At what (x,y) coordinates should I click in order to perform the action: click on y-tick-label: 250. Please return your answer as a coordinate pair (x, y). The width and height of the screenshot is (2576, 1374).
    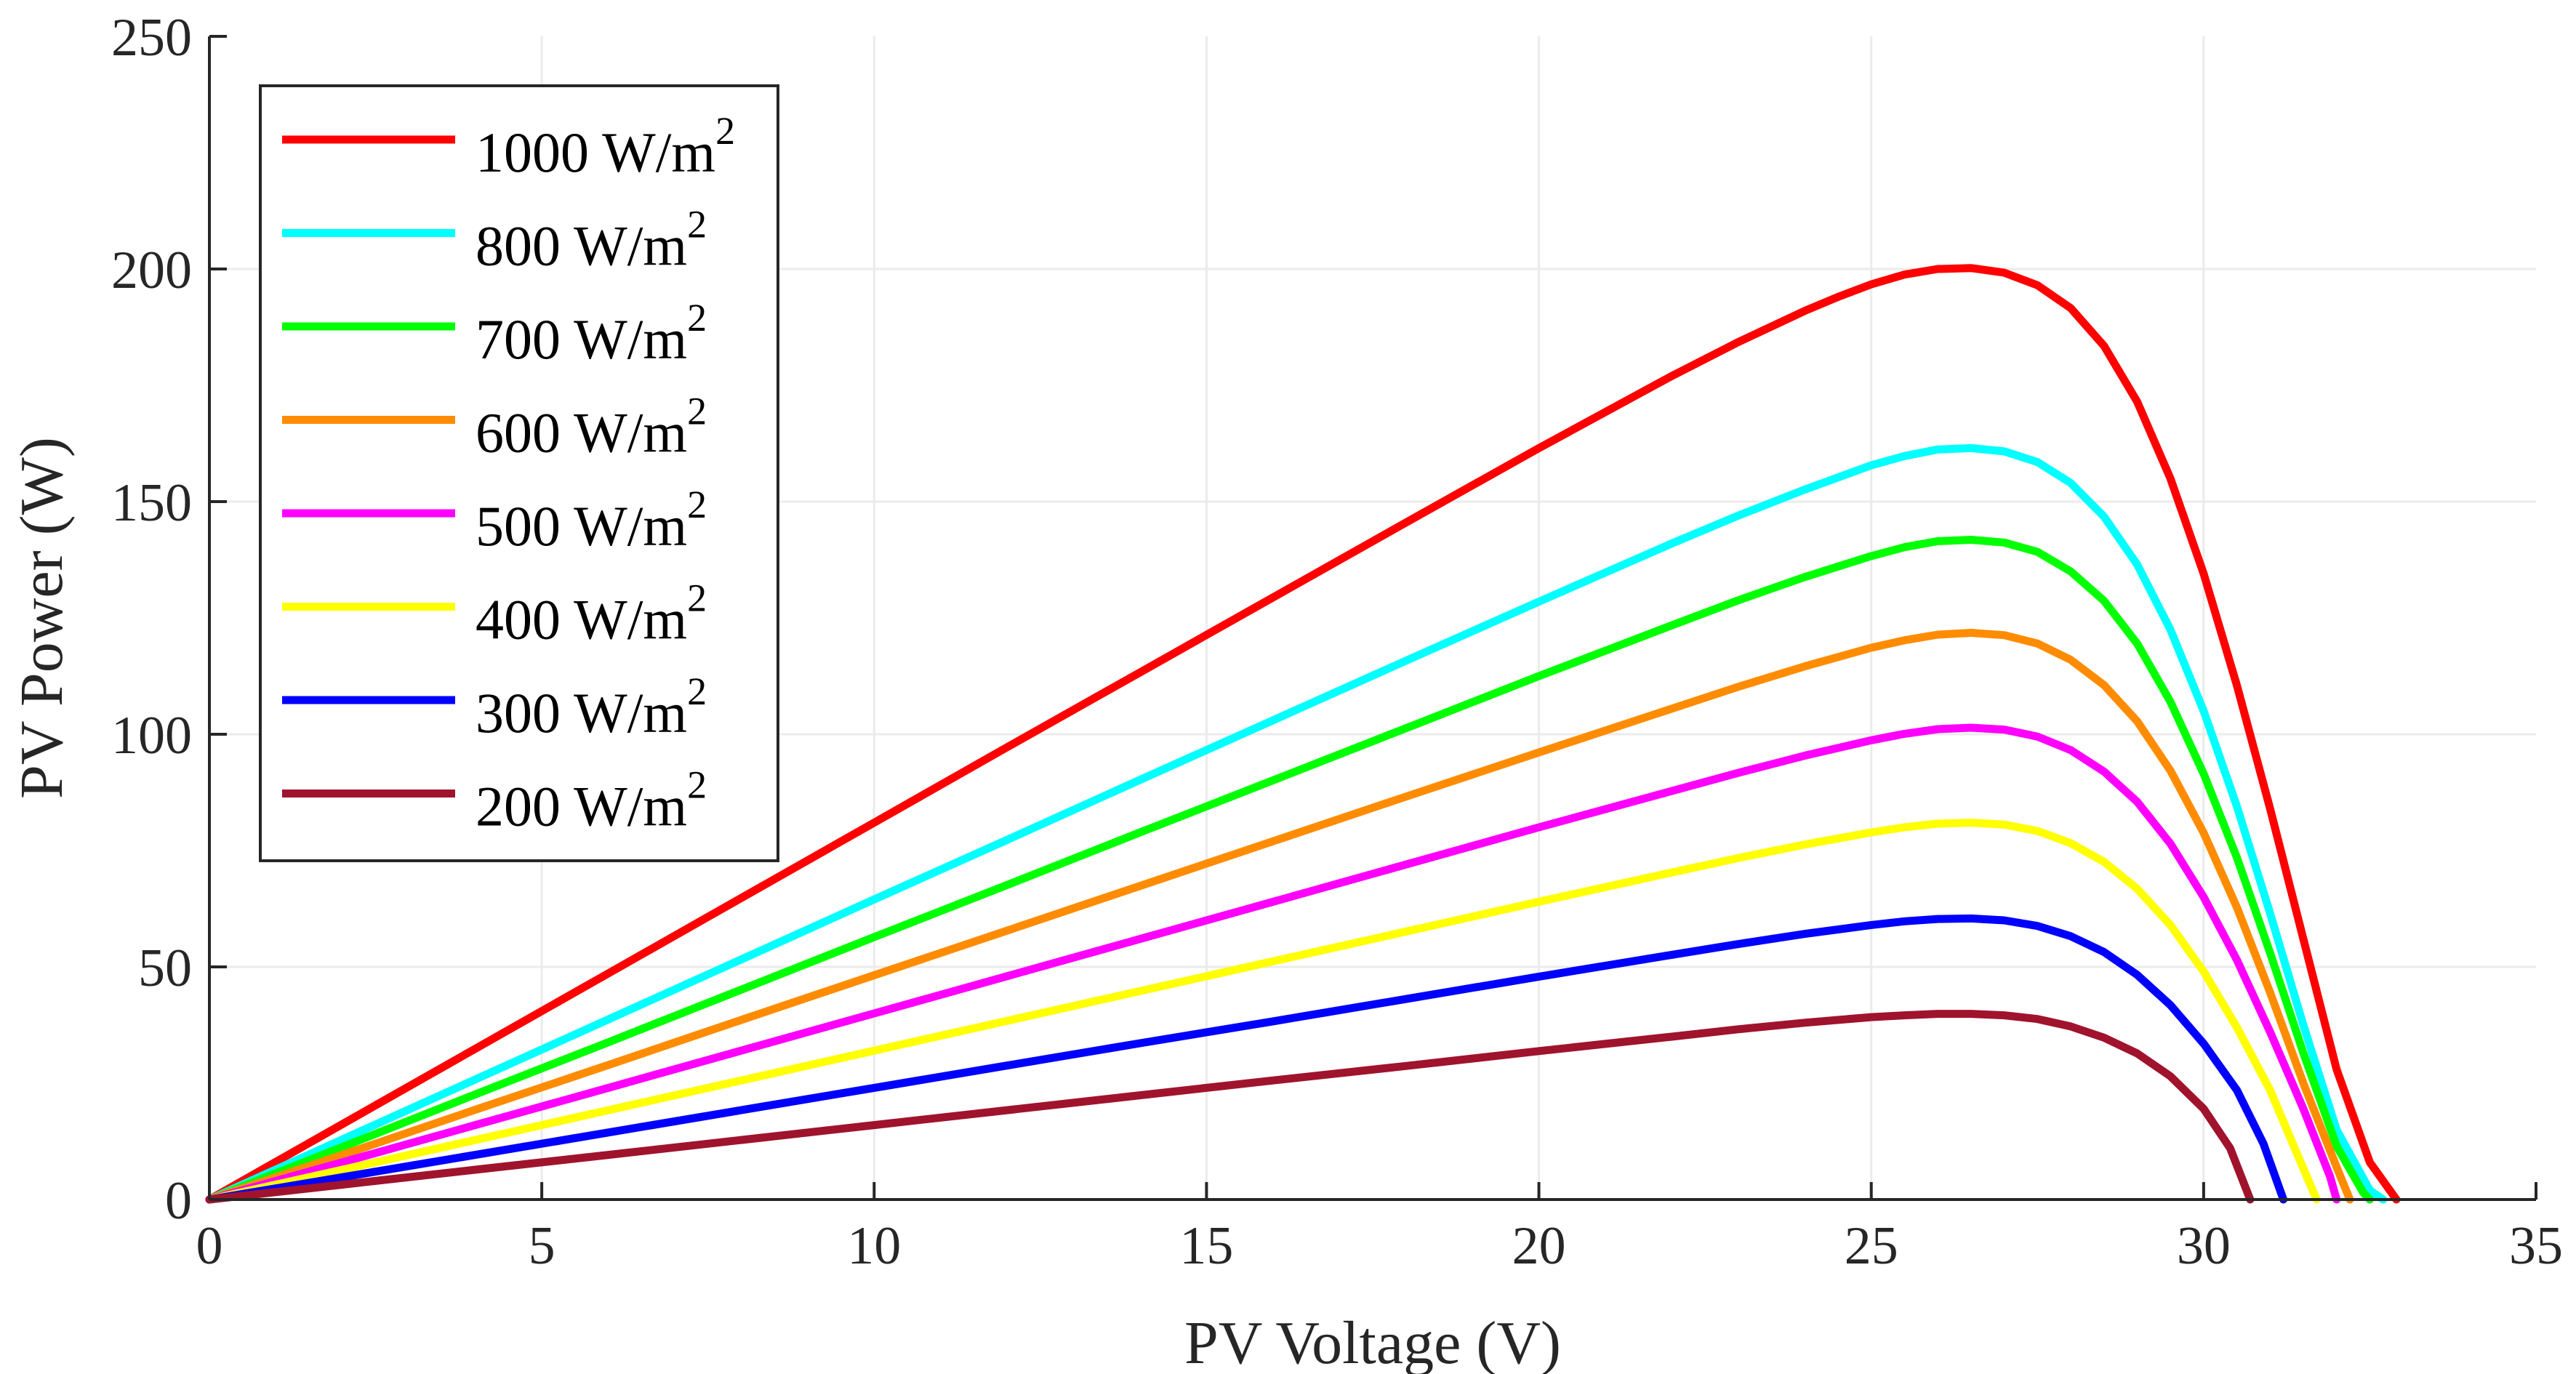
    Looking at the image, I should click on (151, 38).